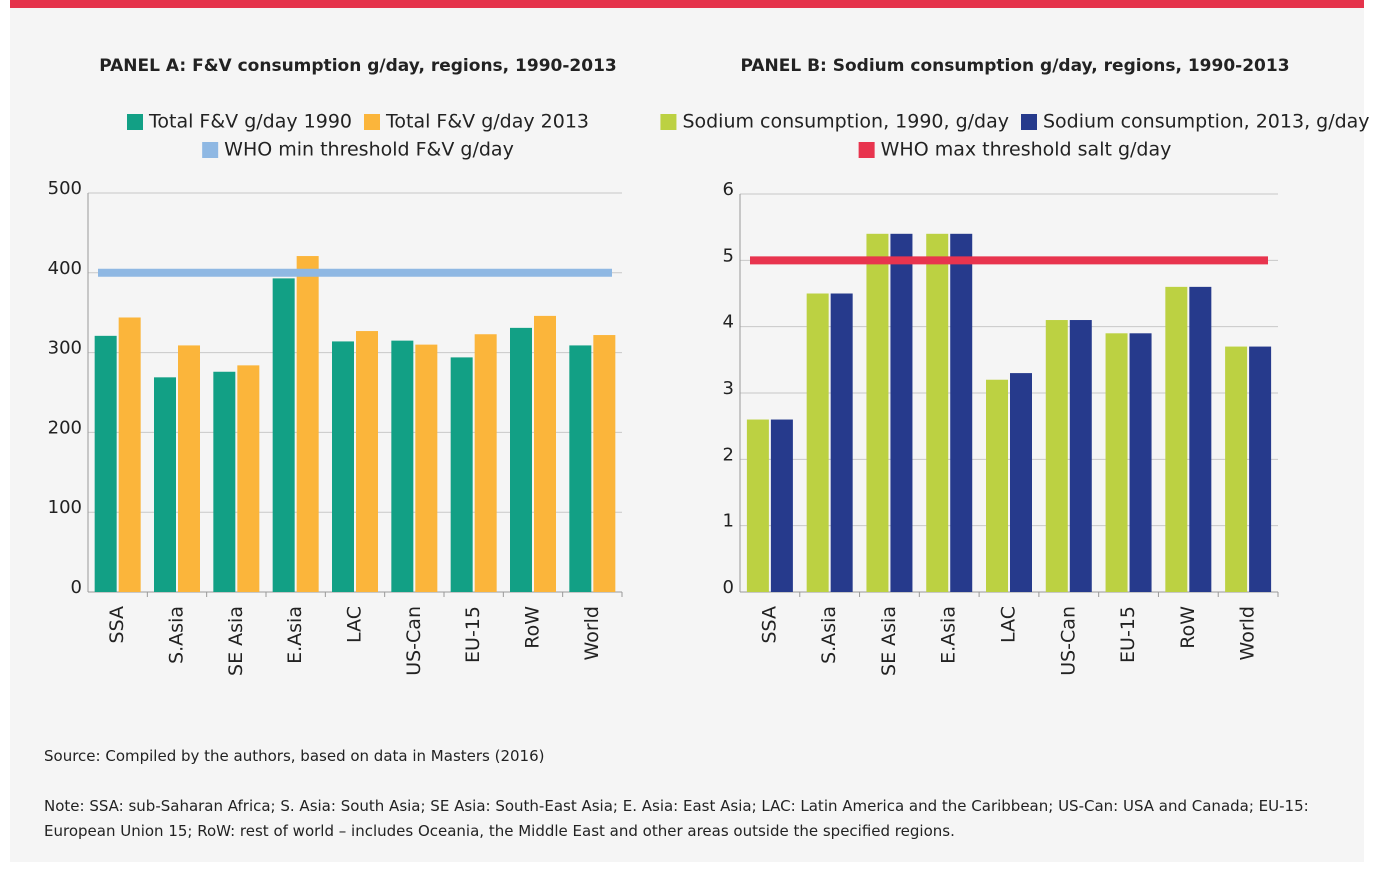 Image resolution: width=1374 pixels, height=870 pixels. Describe the element at coordinates (65, 507) in the screenshot. I see `y-tick-label: 100` at that location.